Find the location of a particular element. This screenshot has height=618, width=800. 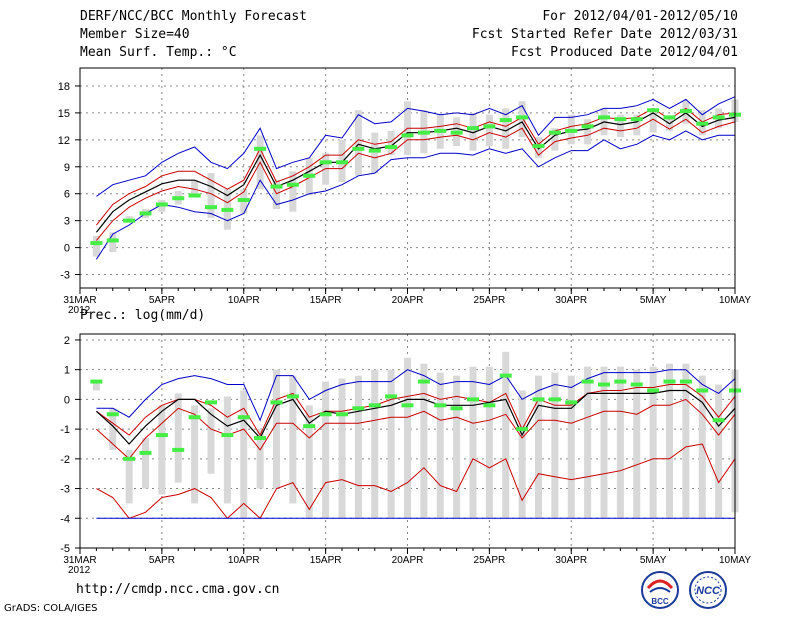

bcc-logo-text: BCC is located at coordinates (660, 601).